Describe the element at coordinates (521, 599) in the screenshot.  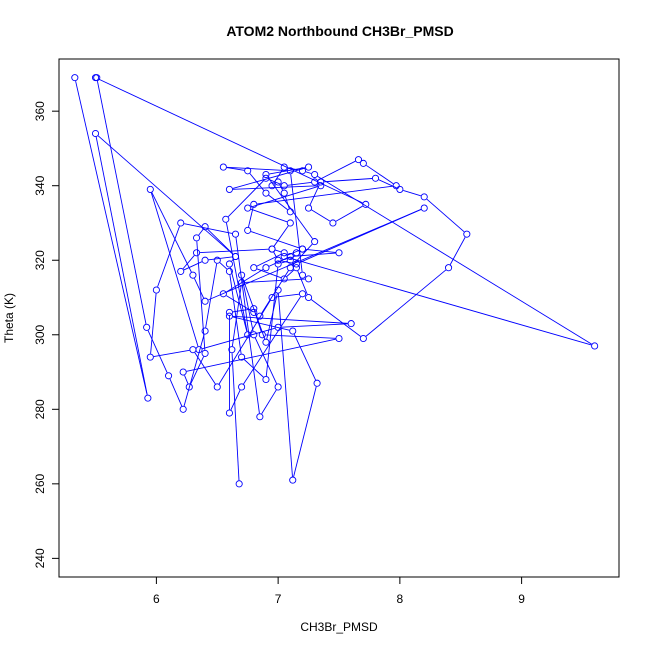
I see `x-tick-label: 9` at that location.